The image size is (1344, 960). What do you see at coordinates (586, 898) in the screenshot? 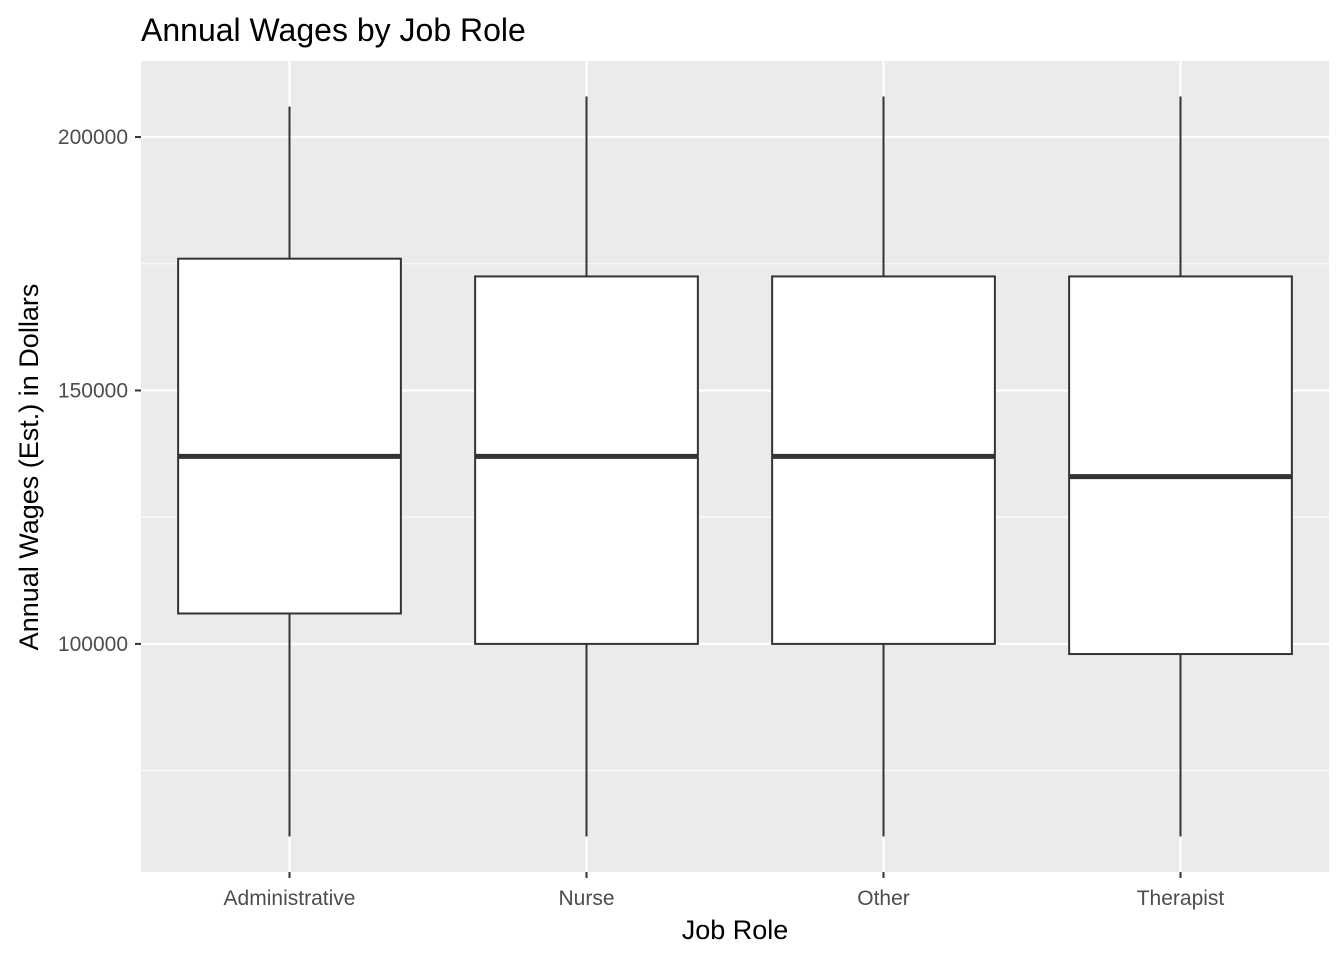
I see `x-tick-label: Nurse` at bounding box center [586, 898].